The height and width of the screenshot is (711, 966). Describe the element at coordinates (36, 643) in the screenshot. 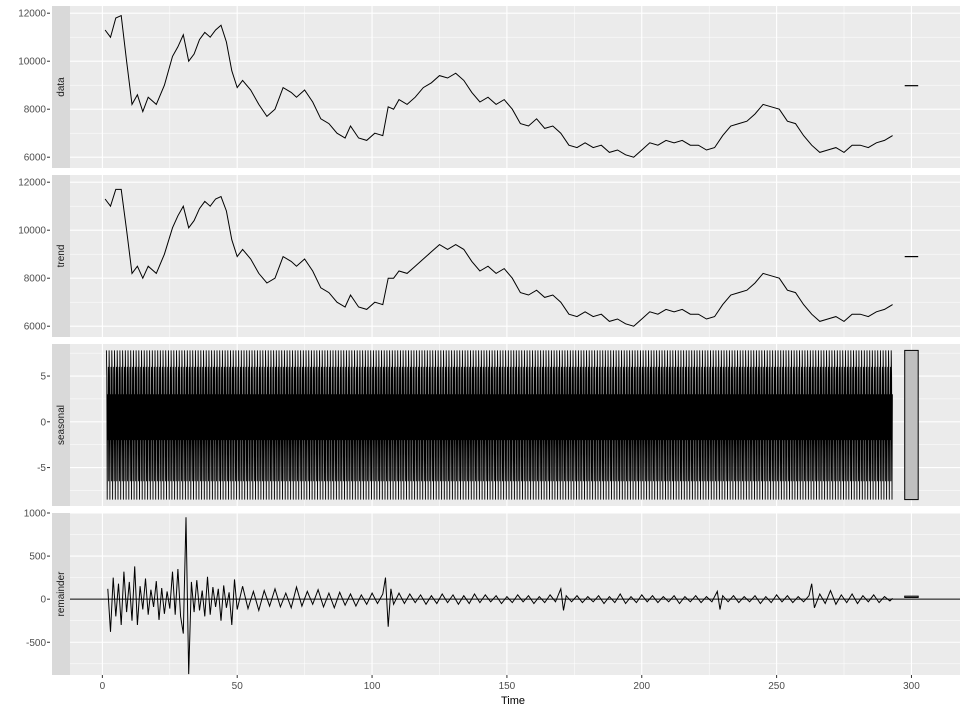

I see `y-tick-label: -500` at that location.